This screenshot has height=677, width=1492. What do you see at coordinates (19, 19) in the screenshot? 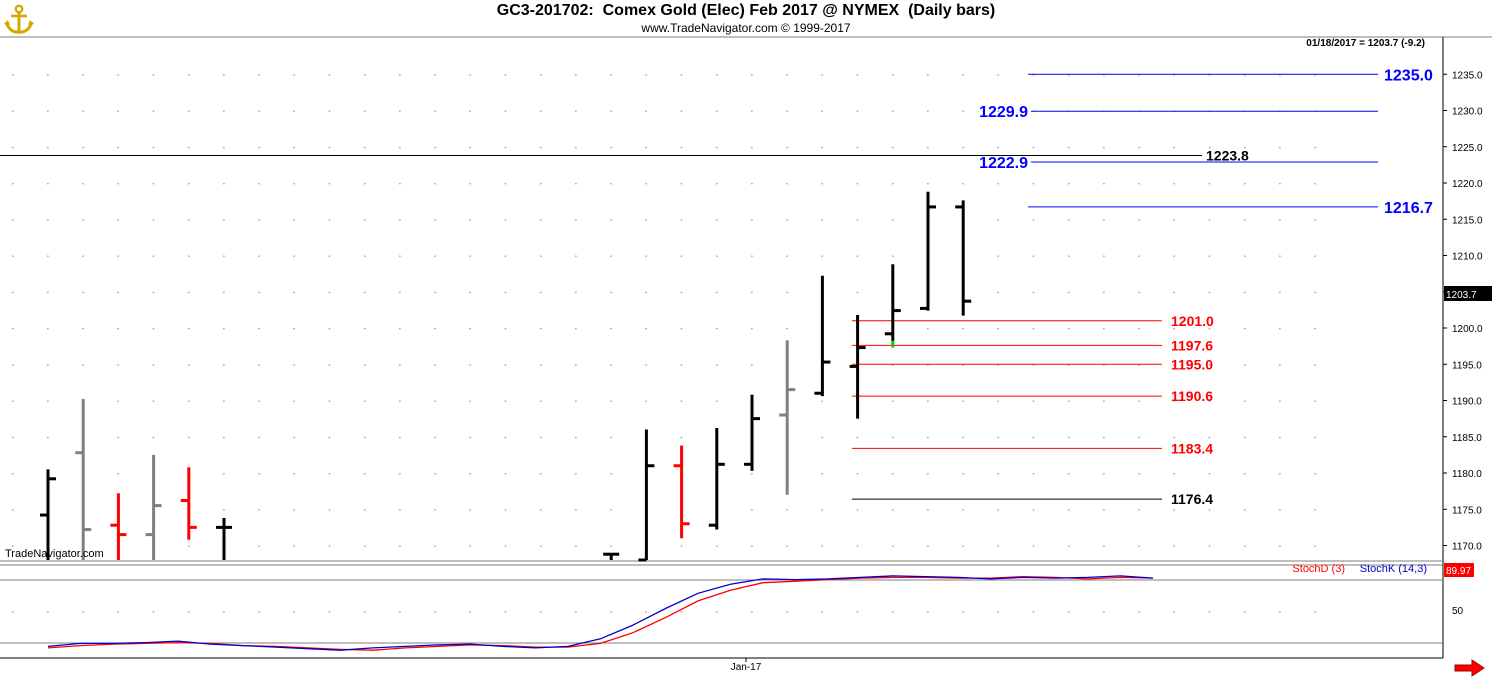
I see `anchor-icon` at bounding box center [19, 19].